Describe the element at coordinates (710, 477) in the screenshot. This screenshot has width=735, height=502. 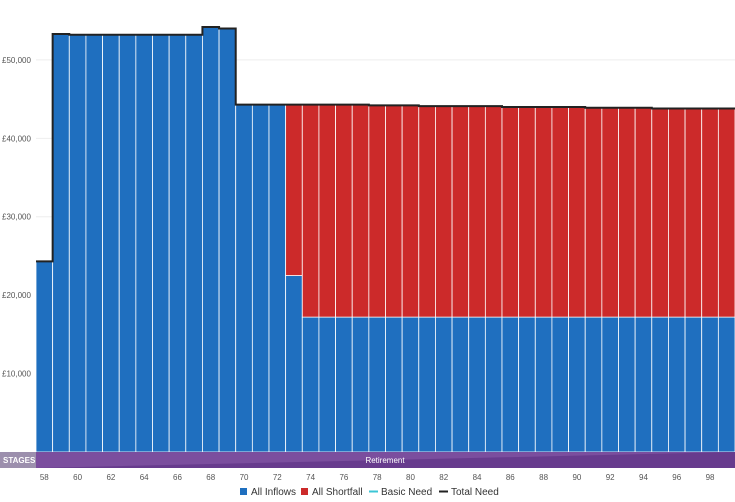
I see `x-tick-label: 98` at that location.